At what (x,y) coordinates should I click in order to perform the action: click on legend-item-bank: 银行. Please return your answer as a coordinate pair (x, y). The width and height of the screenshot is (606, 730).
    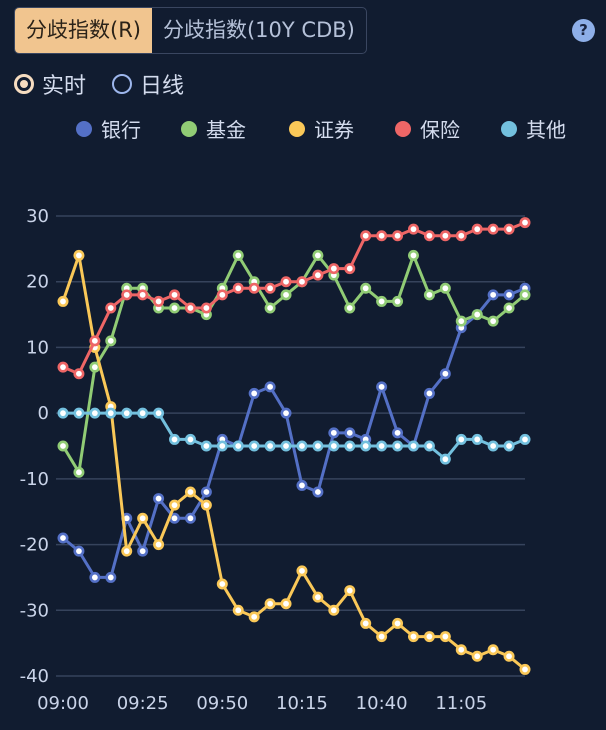
    Looking at the image, I should click on (108, 128).